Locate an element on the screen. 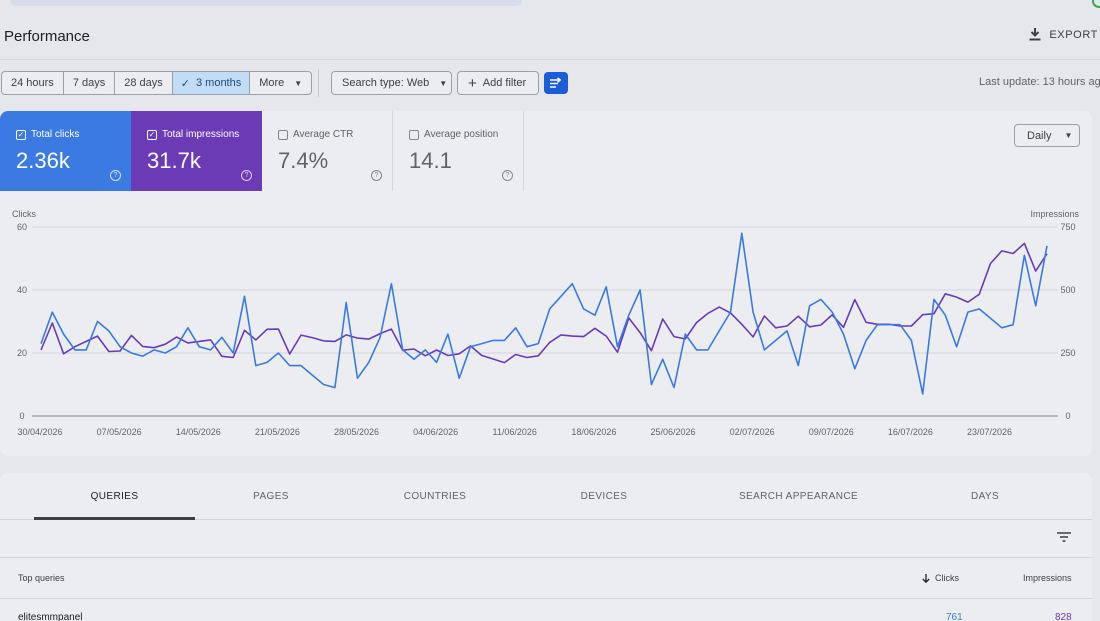 This screenshot has width=1100, height=621. add-filter-label: Add filter is located at coordinates (504, 83).